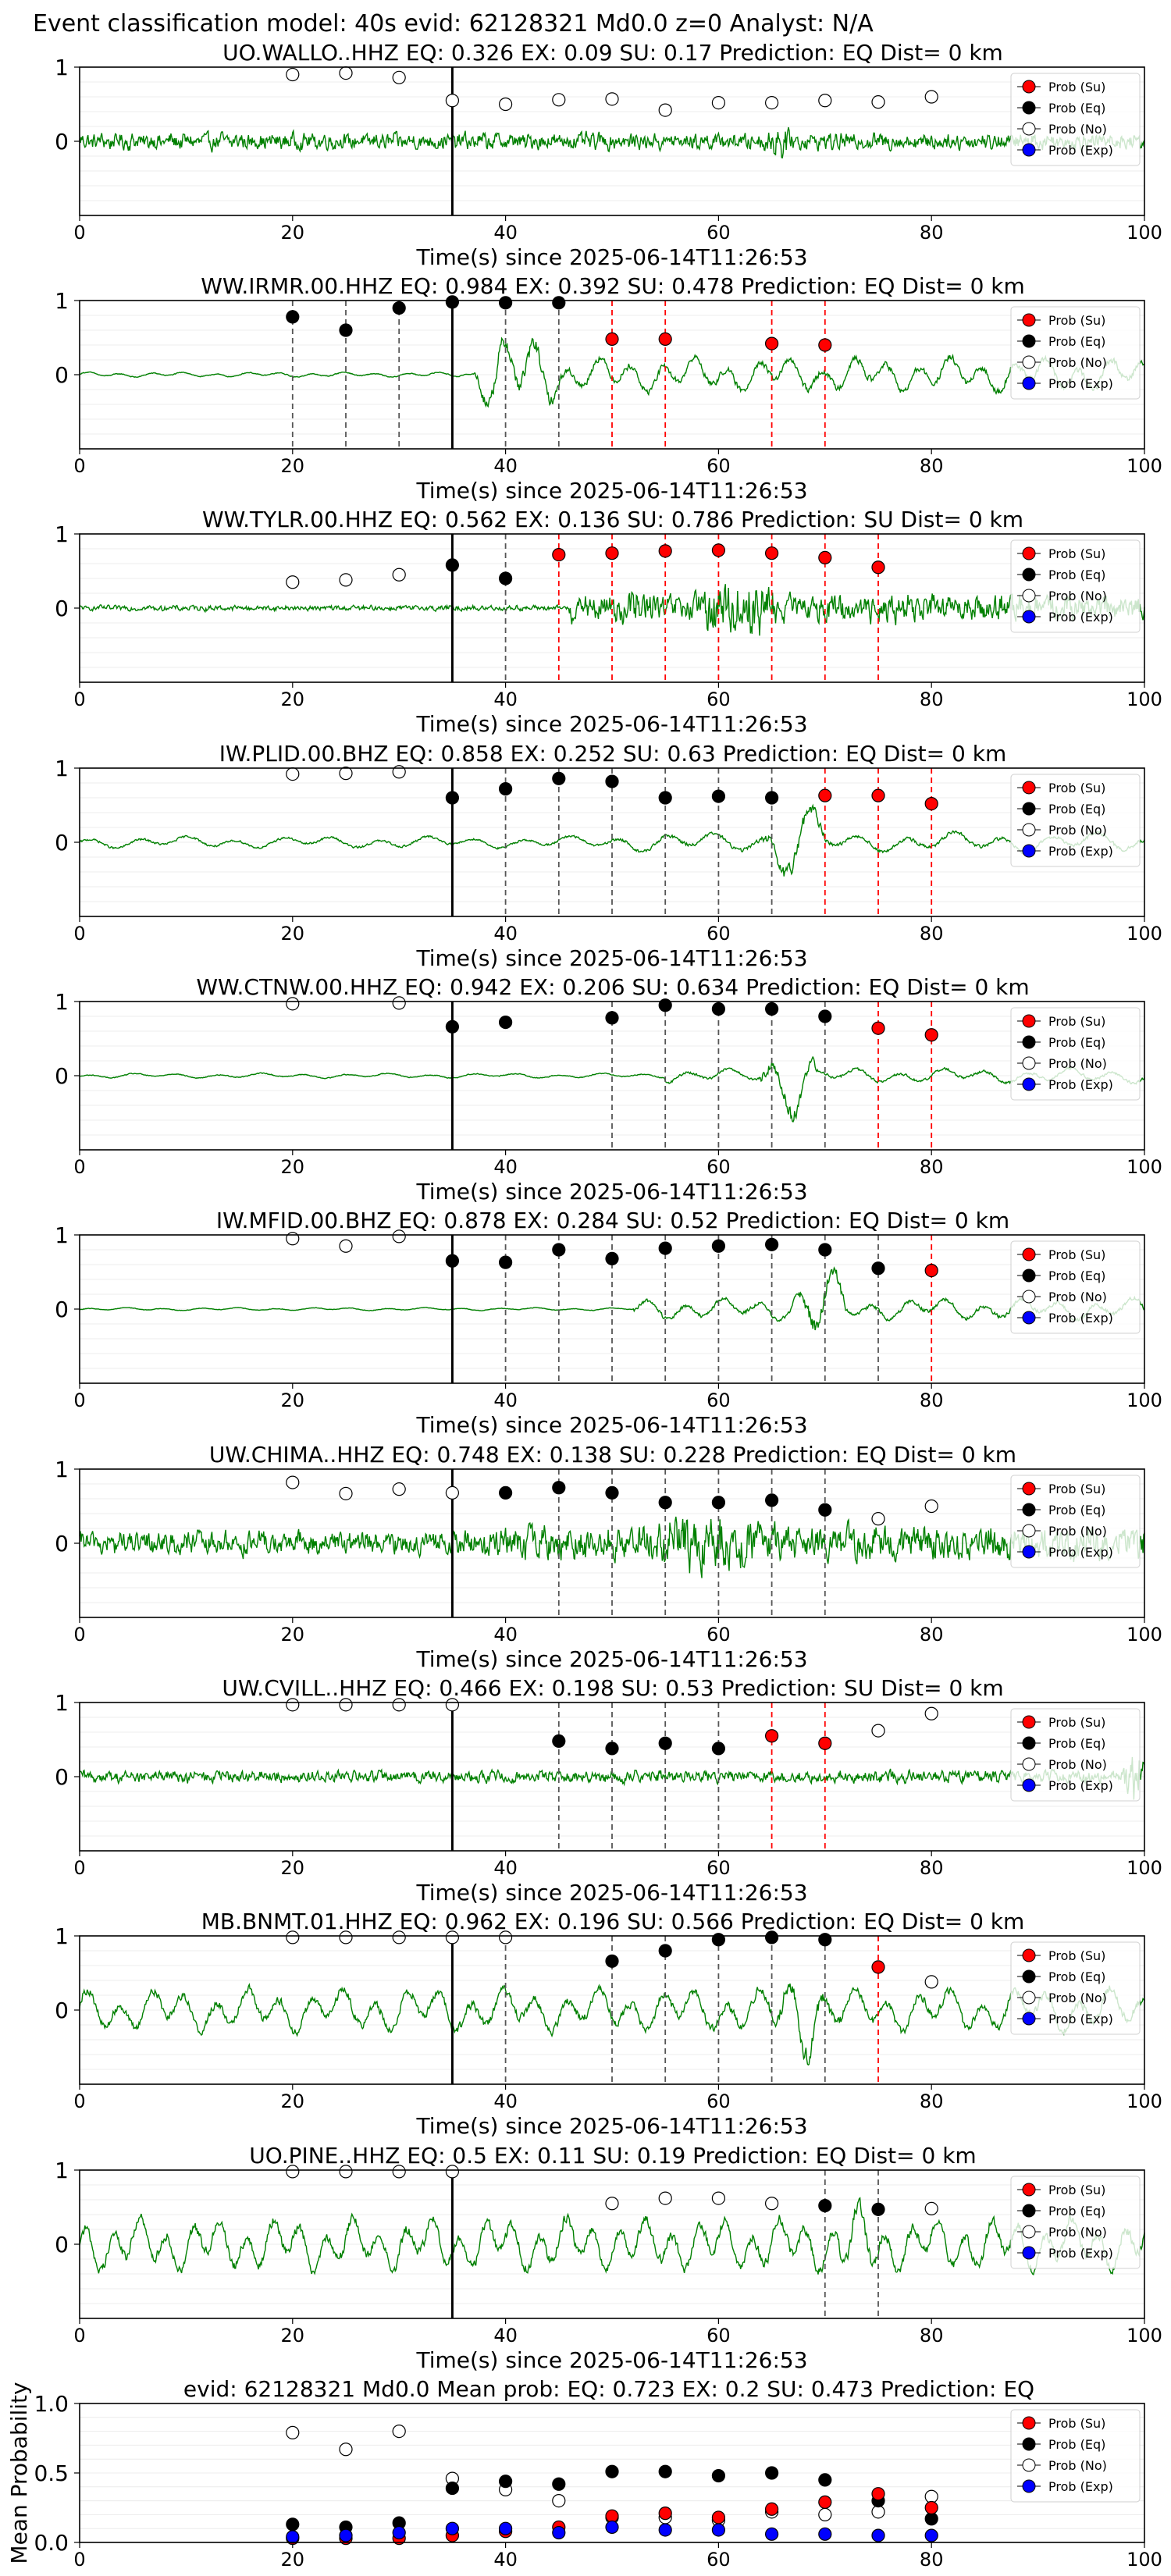 The image size is (1171, 2576). Describe the element at coordinates (611, 2126) in the screenshot. I see `x-axis-label: Time(s) since 2025-06-14T11:26:53` at that location.